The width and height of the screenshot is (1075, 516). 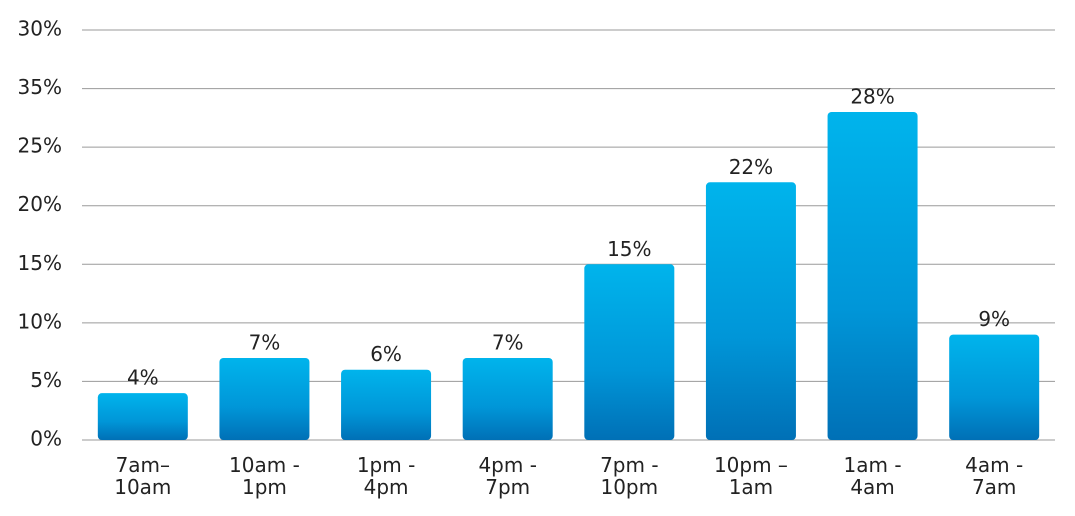 What do you see at coordinates (872, 97) in the screenshot?
I see `value-label: 28%` at bounding box center [872, 97].